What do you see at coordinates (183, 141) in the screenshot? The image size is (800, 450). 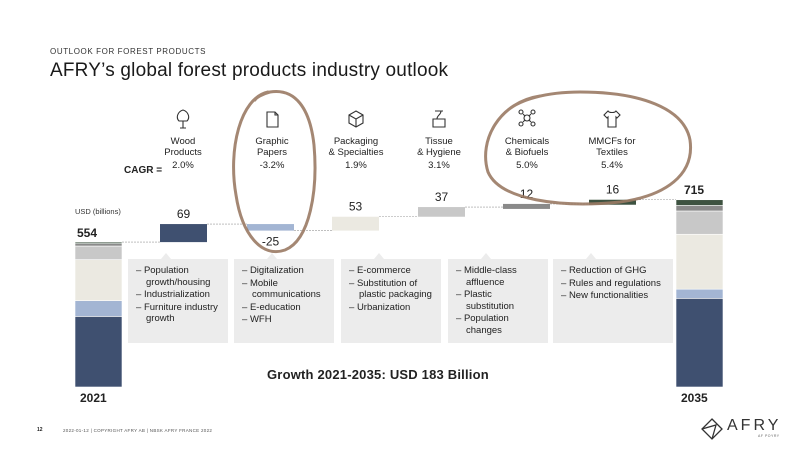 I see `category-label-line1: Wood` at bounding box center [183, 141].